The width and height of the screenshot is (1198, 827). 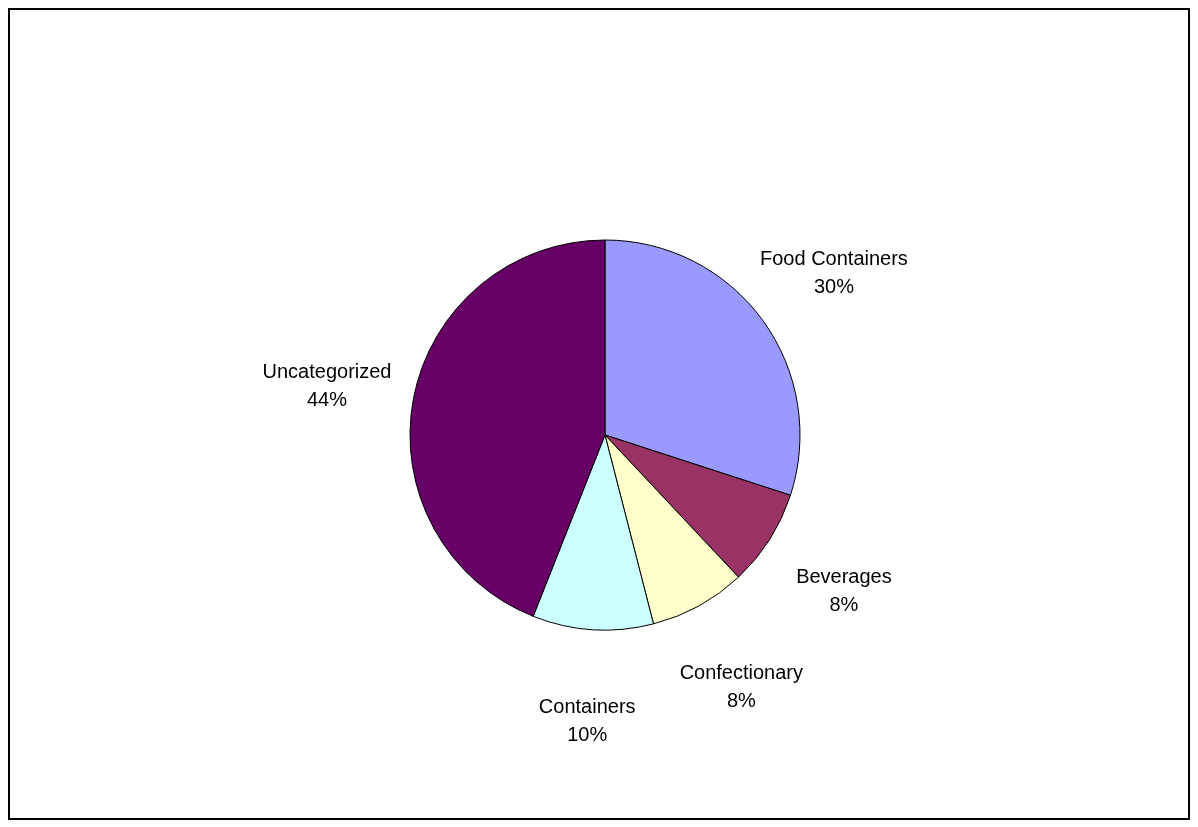 What do you see at coordinates (327, 398) in the screenshot?
I see `data-label: 44%` at bounding box center [327, 398].